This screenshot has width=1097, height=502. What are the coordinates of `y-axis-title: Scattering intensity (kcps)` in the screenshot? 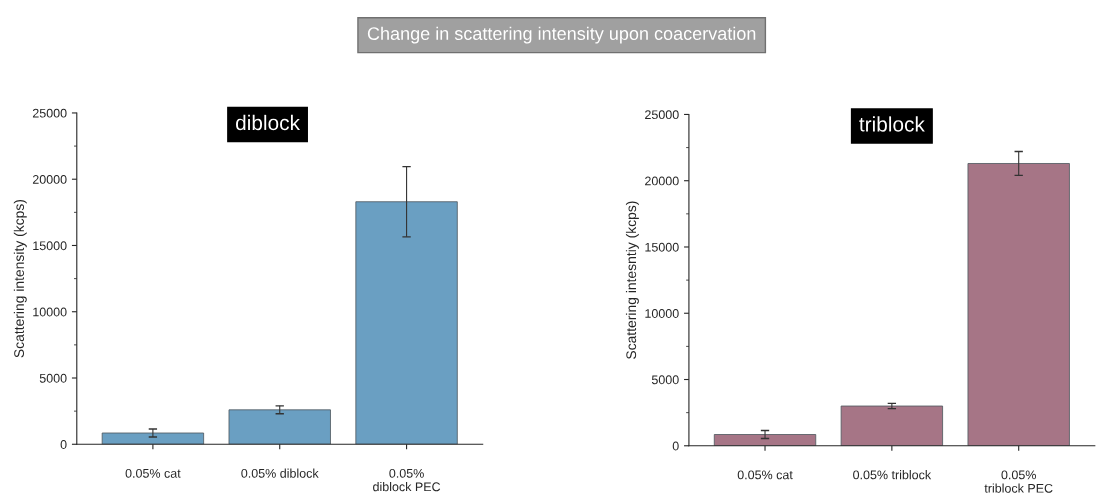 It's located at (20, 278).